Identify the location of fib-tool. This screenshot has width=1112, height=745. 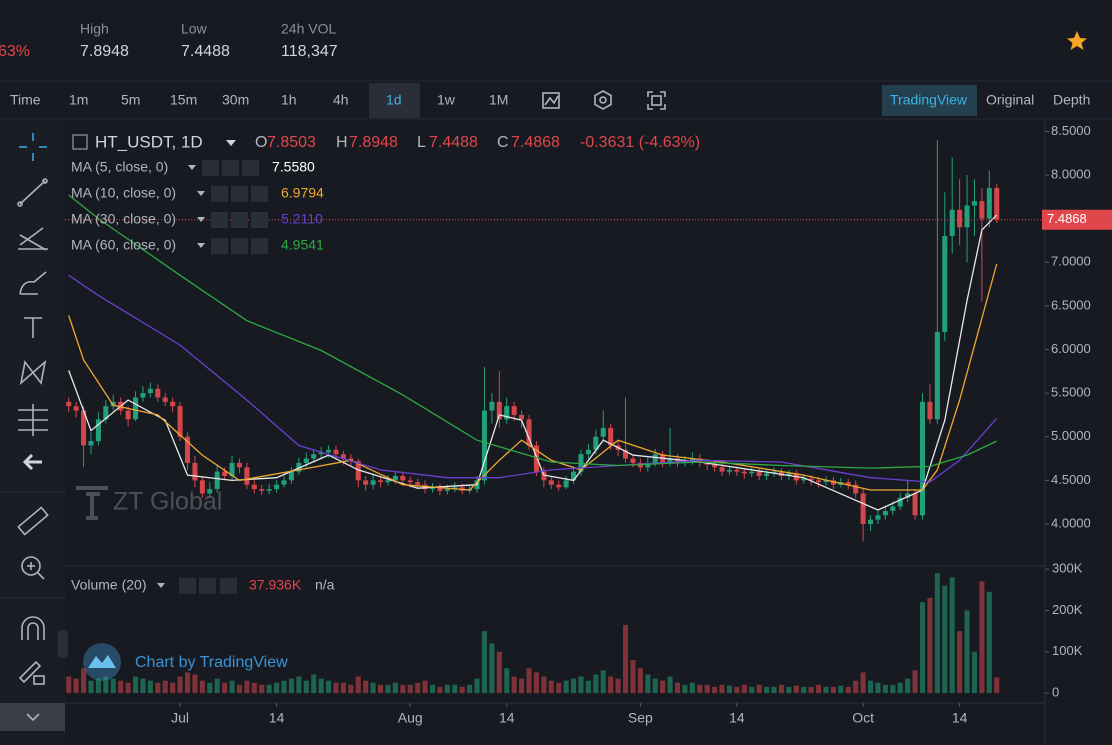
(33, 239).